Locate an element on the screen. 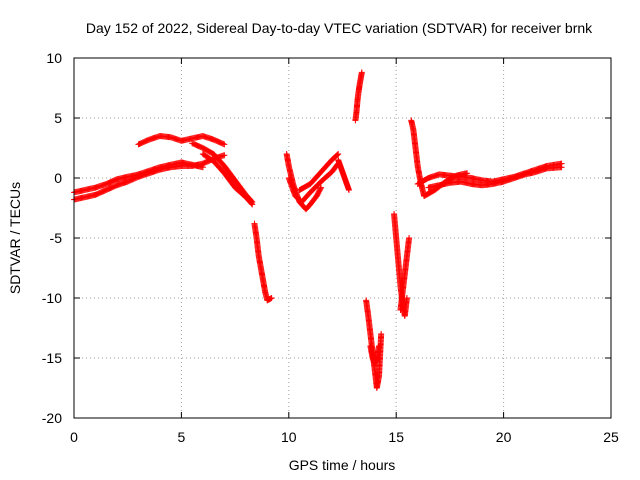 Image resolution: width=640 pixels, height=480 pixels. series-rise-15.7-16.3 is located at coordinates (418, 158).